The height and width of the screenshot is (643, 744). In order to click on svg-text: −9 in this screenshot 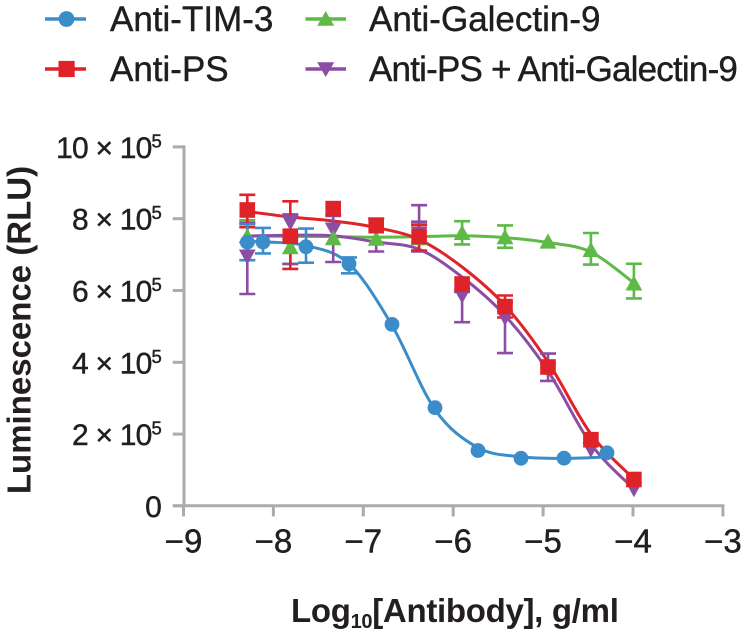, I will do `click(184, 541)`.